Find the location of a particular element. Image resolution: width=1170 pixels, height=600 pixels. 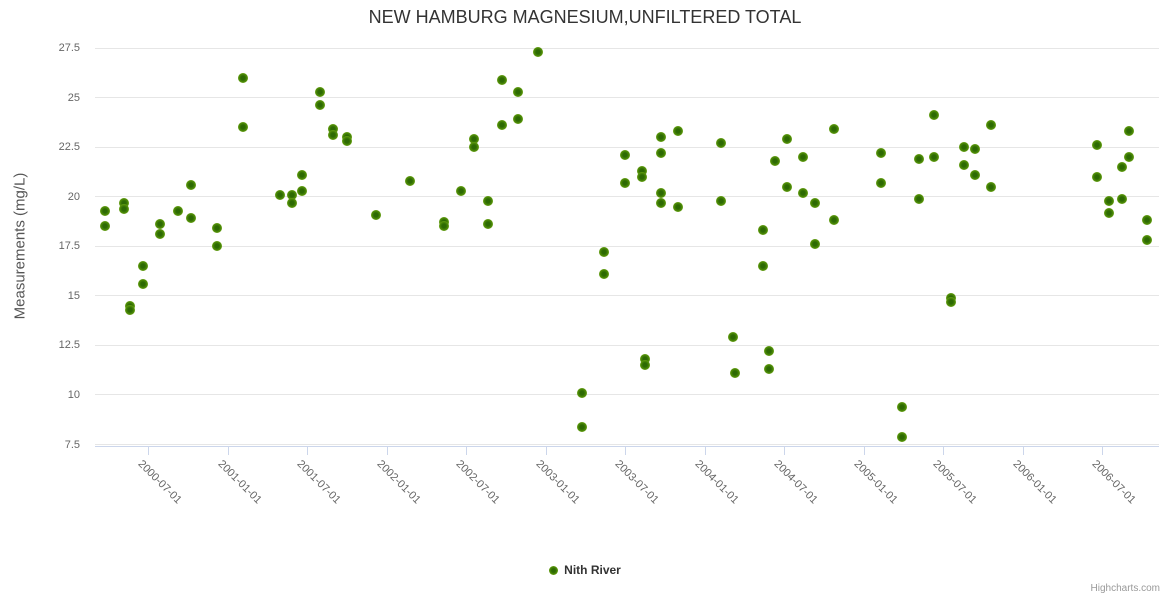

highcharts-credit: Highcharts.com is located at coordinates (1125, 588).